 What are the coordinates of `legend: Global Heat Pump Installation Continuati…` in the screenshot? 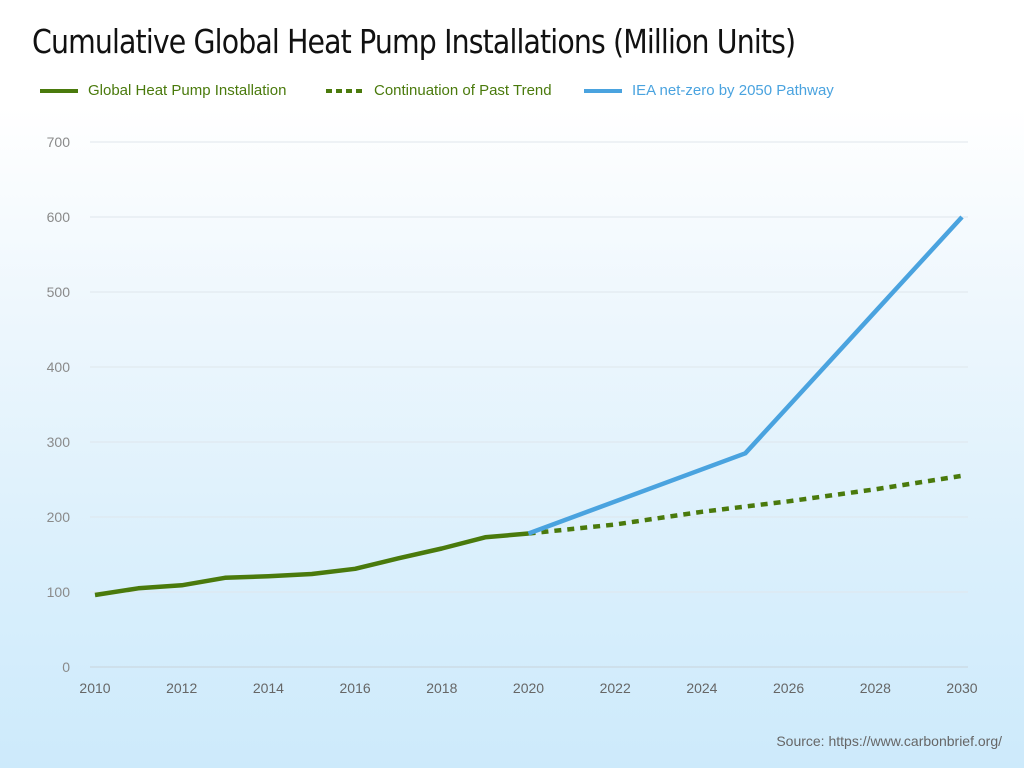 It's located at (512, 93).